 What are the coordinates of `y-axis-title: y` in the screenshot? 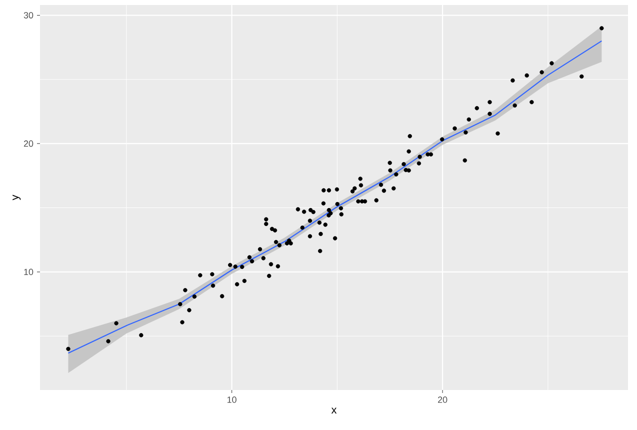 It's located at (16, 197).